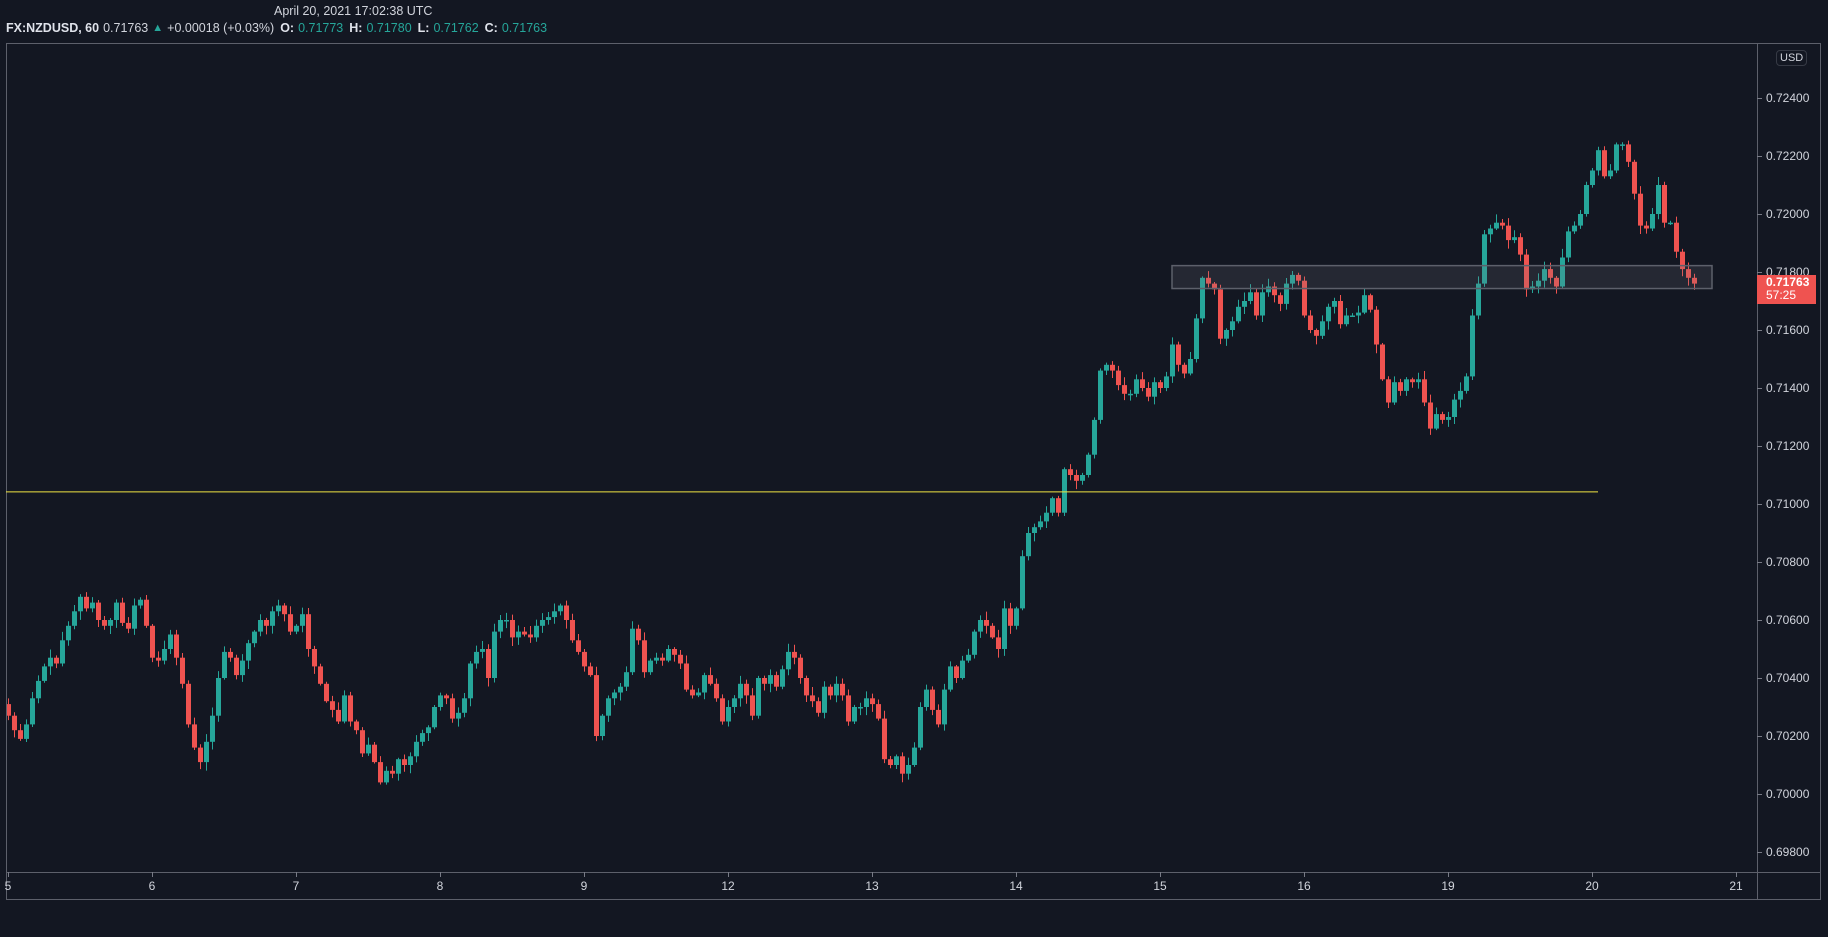  Describe the element at coordinates (8, 886) in the screenshot. I see `time-label: 5` at that location.